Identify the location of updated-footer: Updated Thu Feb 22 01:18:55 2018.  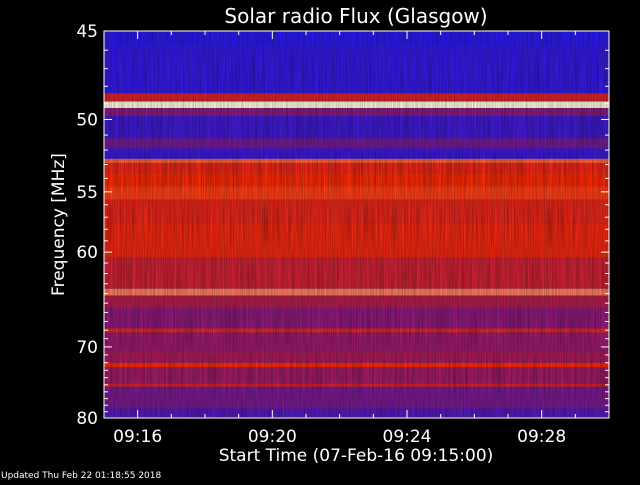
(81, 475).